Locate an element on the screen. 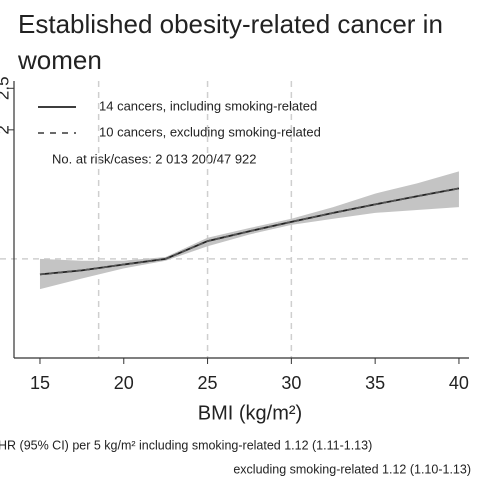  annotation: No. at risk/cases: 2 013 200/47 922 is located at coordinates (154, 158).